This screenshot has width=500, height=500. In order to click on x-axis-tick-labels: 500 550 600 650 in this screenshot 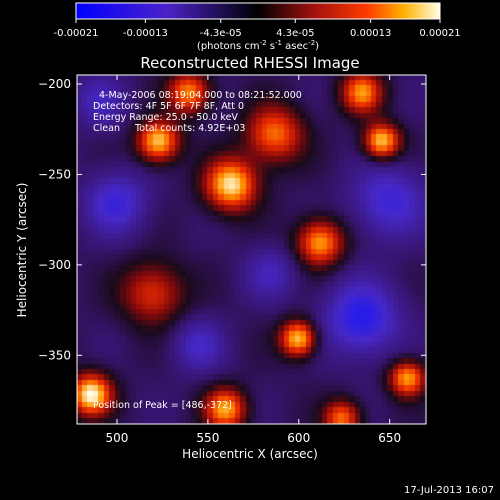, I will do `click(254, 438)`.